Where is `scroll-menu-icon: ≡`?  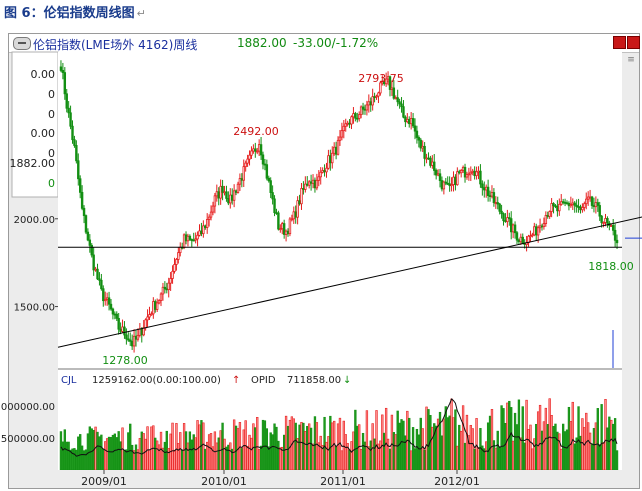
scroll-menu-icon: ≡ is located at coordinates (631, 60).